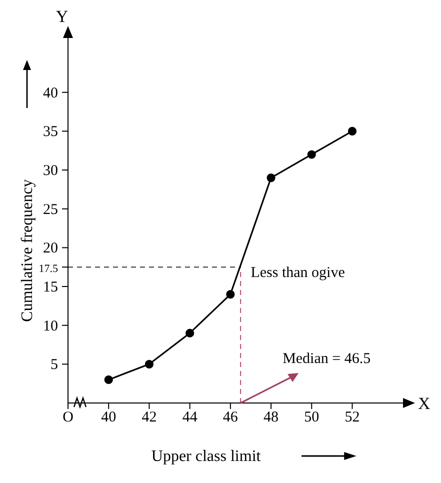 The image size is (441, 483). What do you see at coordinates (149, 418) in the screenshot?
I see `x-tick-label: 42` at bounding box center [149, 418].